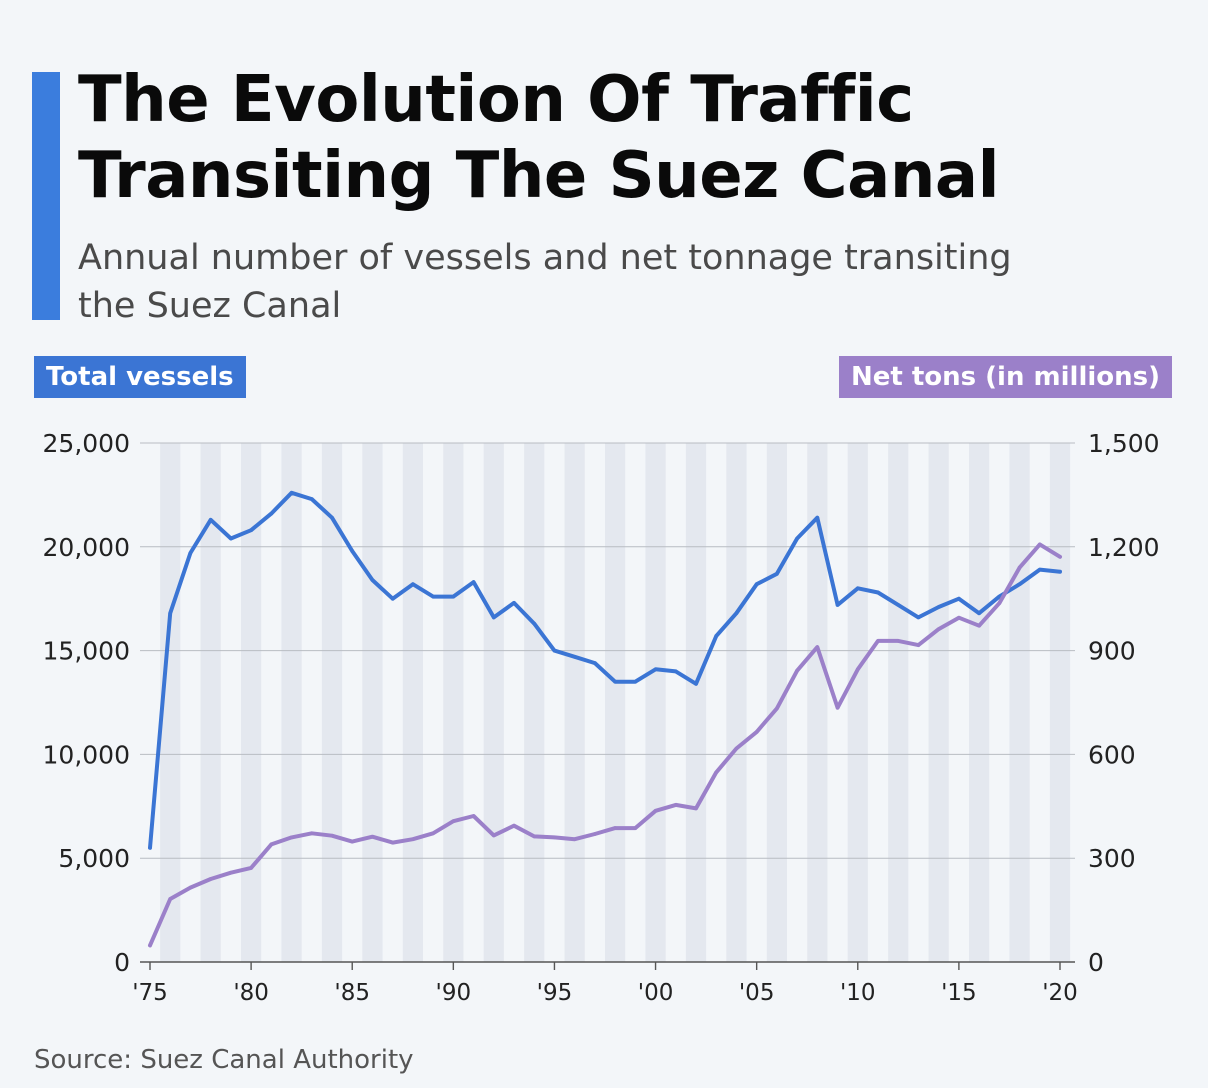  I want to click on x-tick-label: '80, so click(251, 993).